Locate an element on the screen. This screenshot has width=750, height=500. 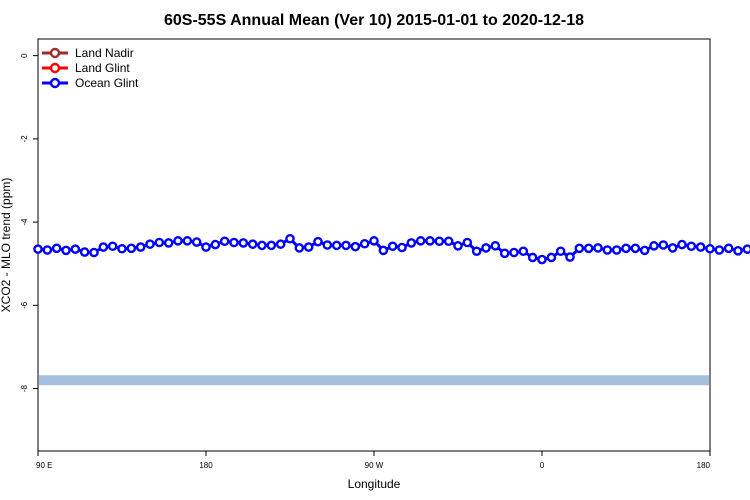
y-tick-label: -2 is located at coordinates (24, 139).